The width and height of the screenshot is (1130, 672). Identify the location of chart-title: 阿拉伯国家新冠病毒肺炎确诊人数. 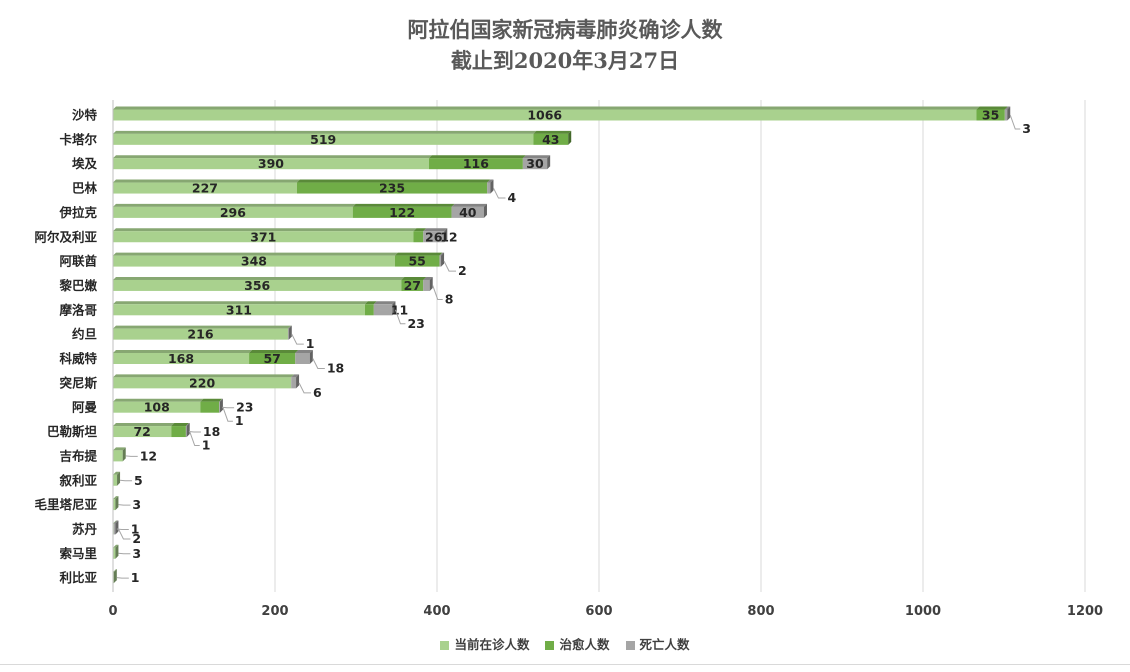
(565, 29).